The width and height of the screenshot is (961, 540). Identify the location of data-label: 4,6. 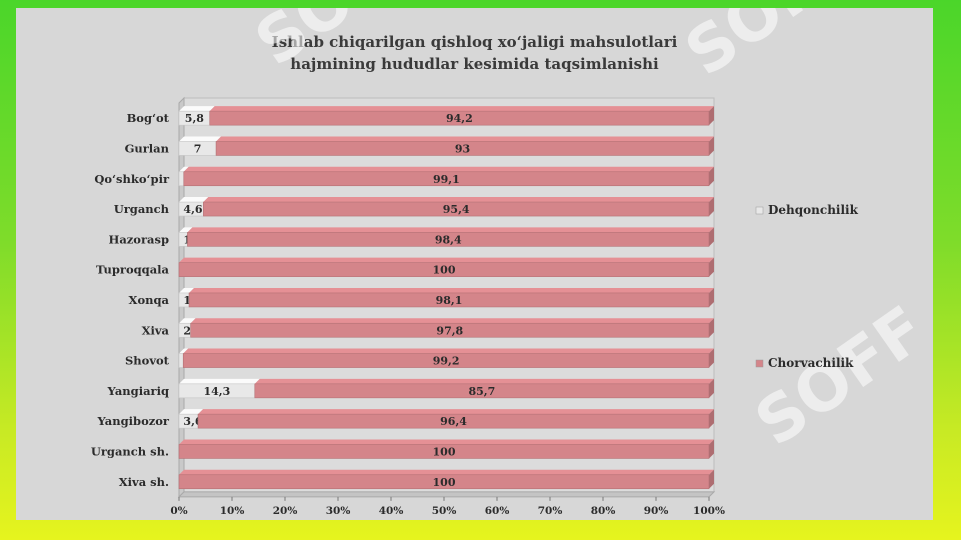
(192, 209).